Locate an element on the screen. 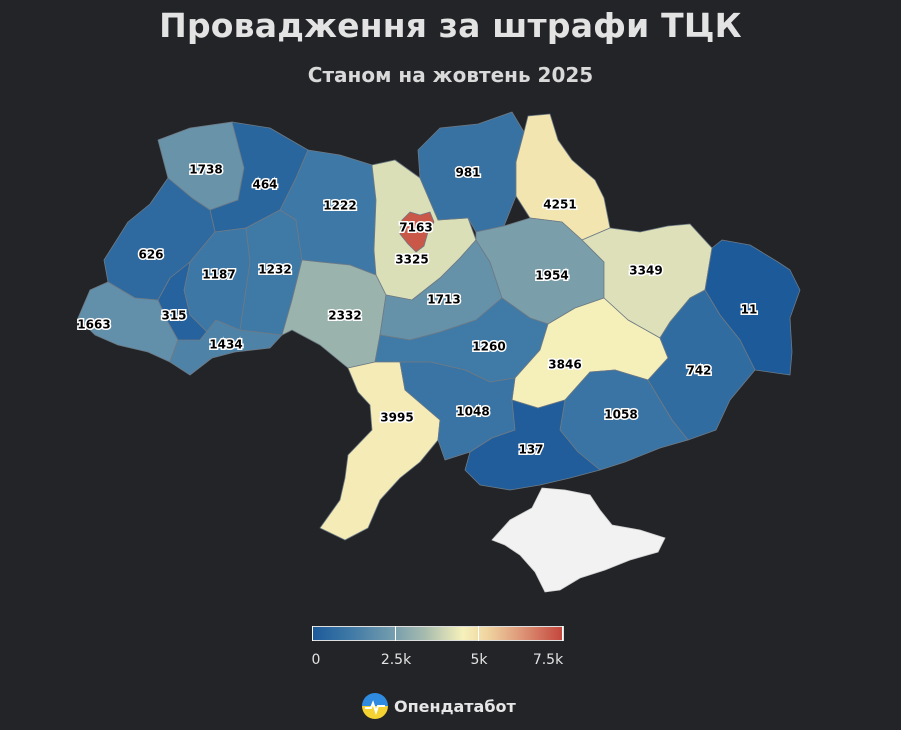 This screenshot has width=901, height=730. region-value-label: 981 is located at coordinates (467, 173).